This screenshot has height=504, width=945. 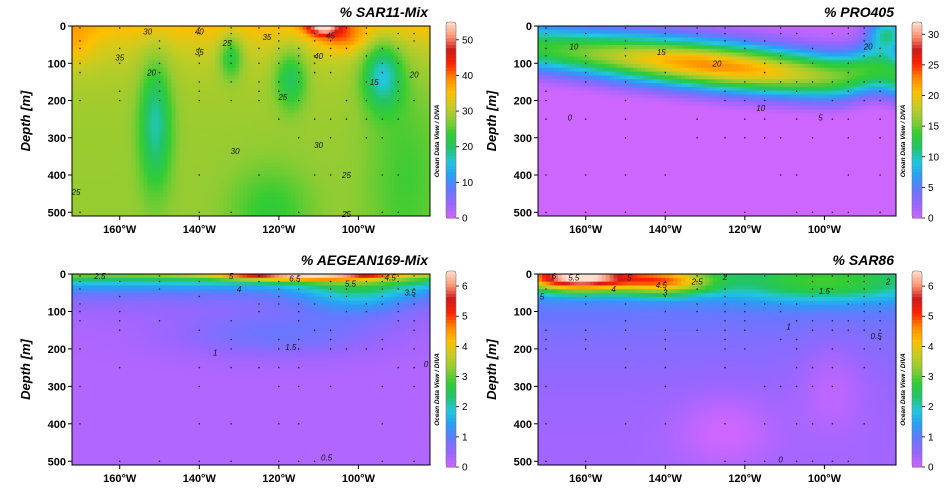 What do you see at coordinates (859, 12) in the screenshot?
I see `chart-title: % PRO405` at bounding box center [859, 12].